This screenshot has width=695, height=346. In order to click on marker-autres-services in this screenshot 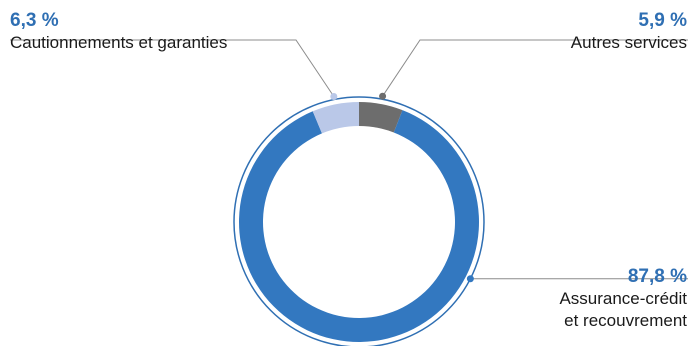, I will do `click(383, 96)`.